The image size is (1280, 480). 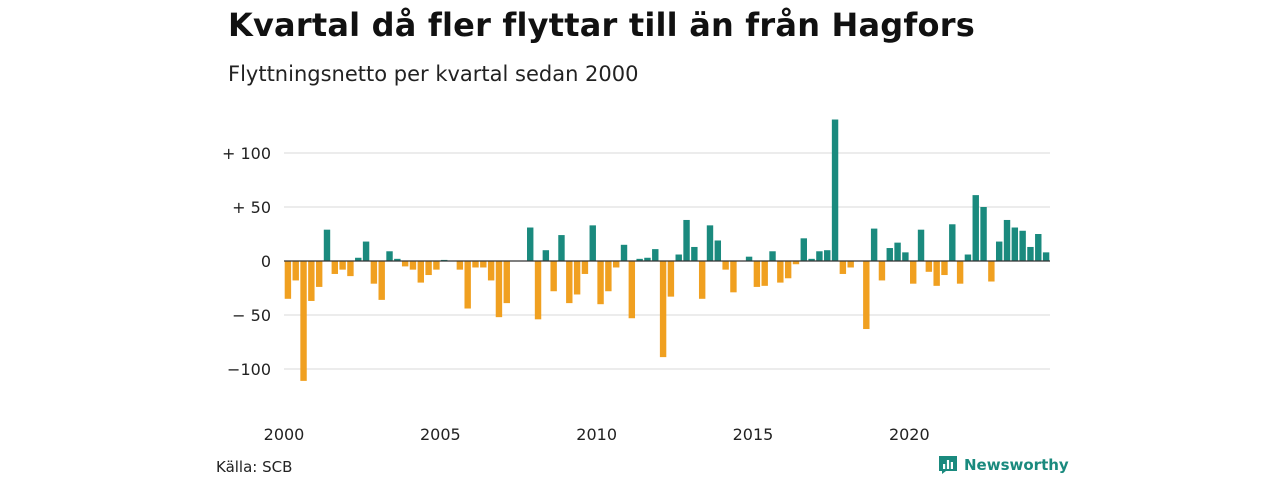 I want to click on x-tick-label: 2020, so click(x=909, y=434).